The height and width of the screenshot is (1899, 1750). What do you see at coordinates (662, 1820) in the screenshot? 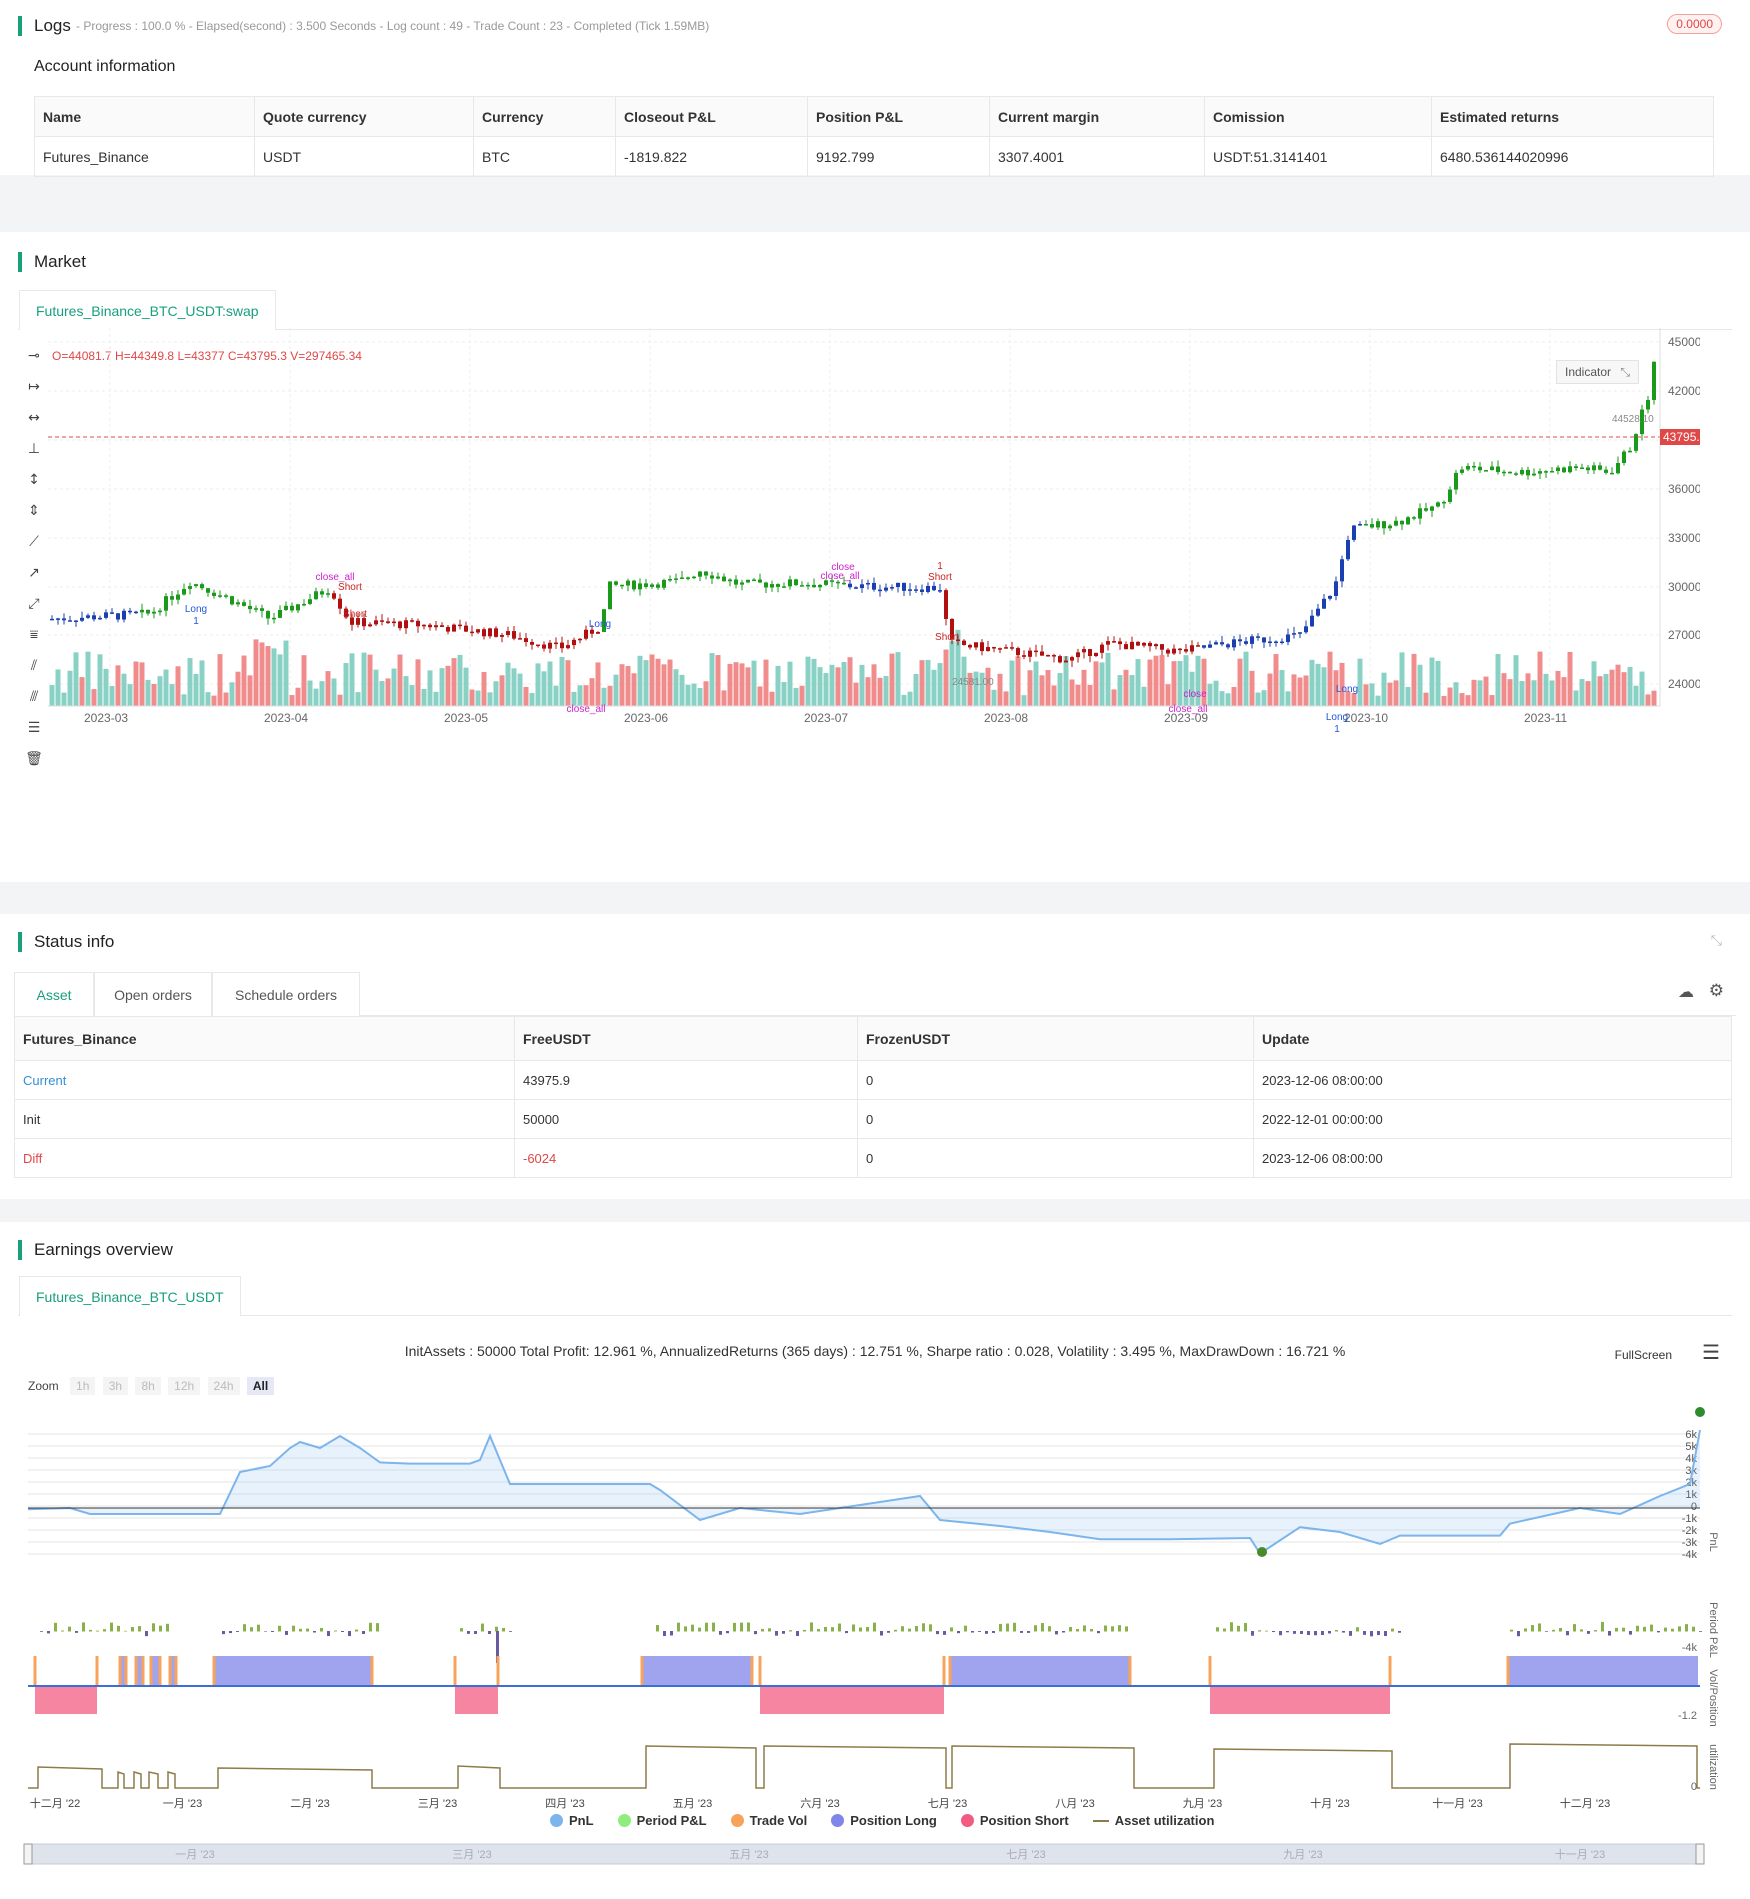
I see `legend-period-pnl: Period P&L` at bounding box center [662, 1820].